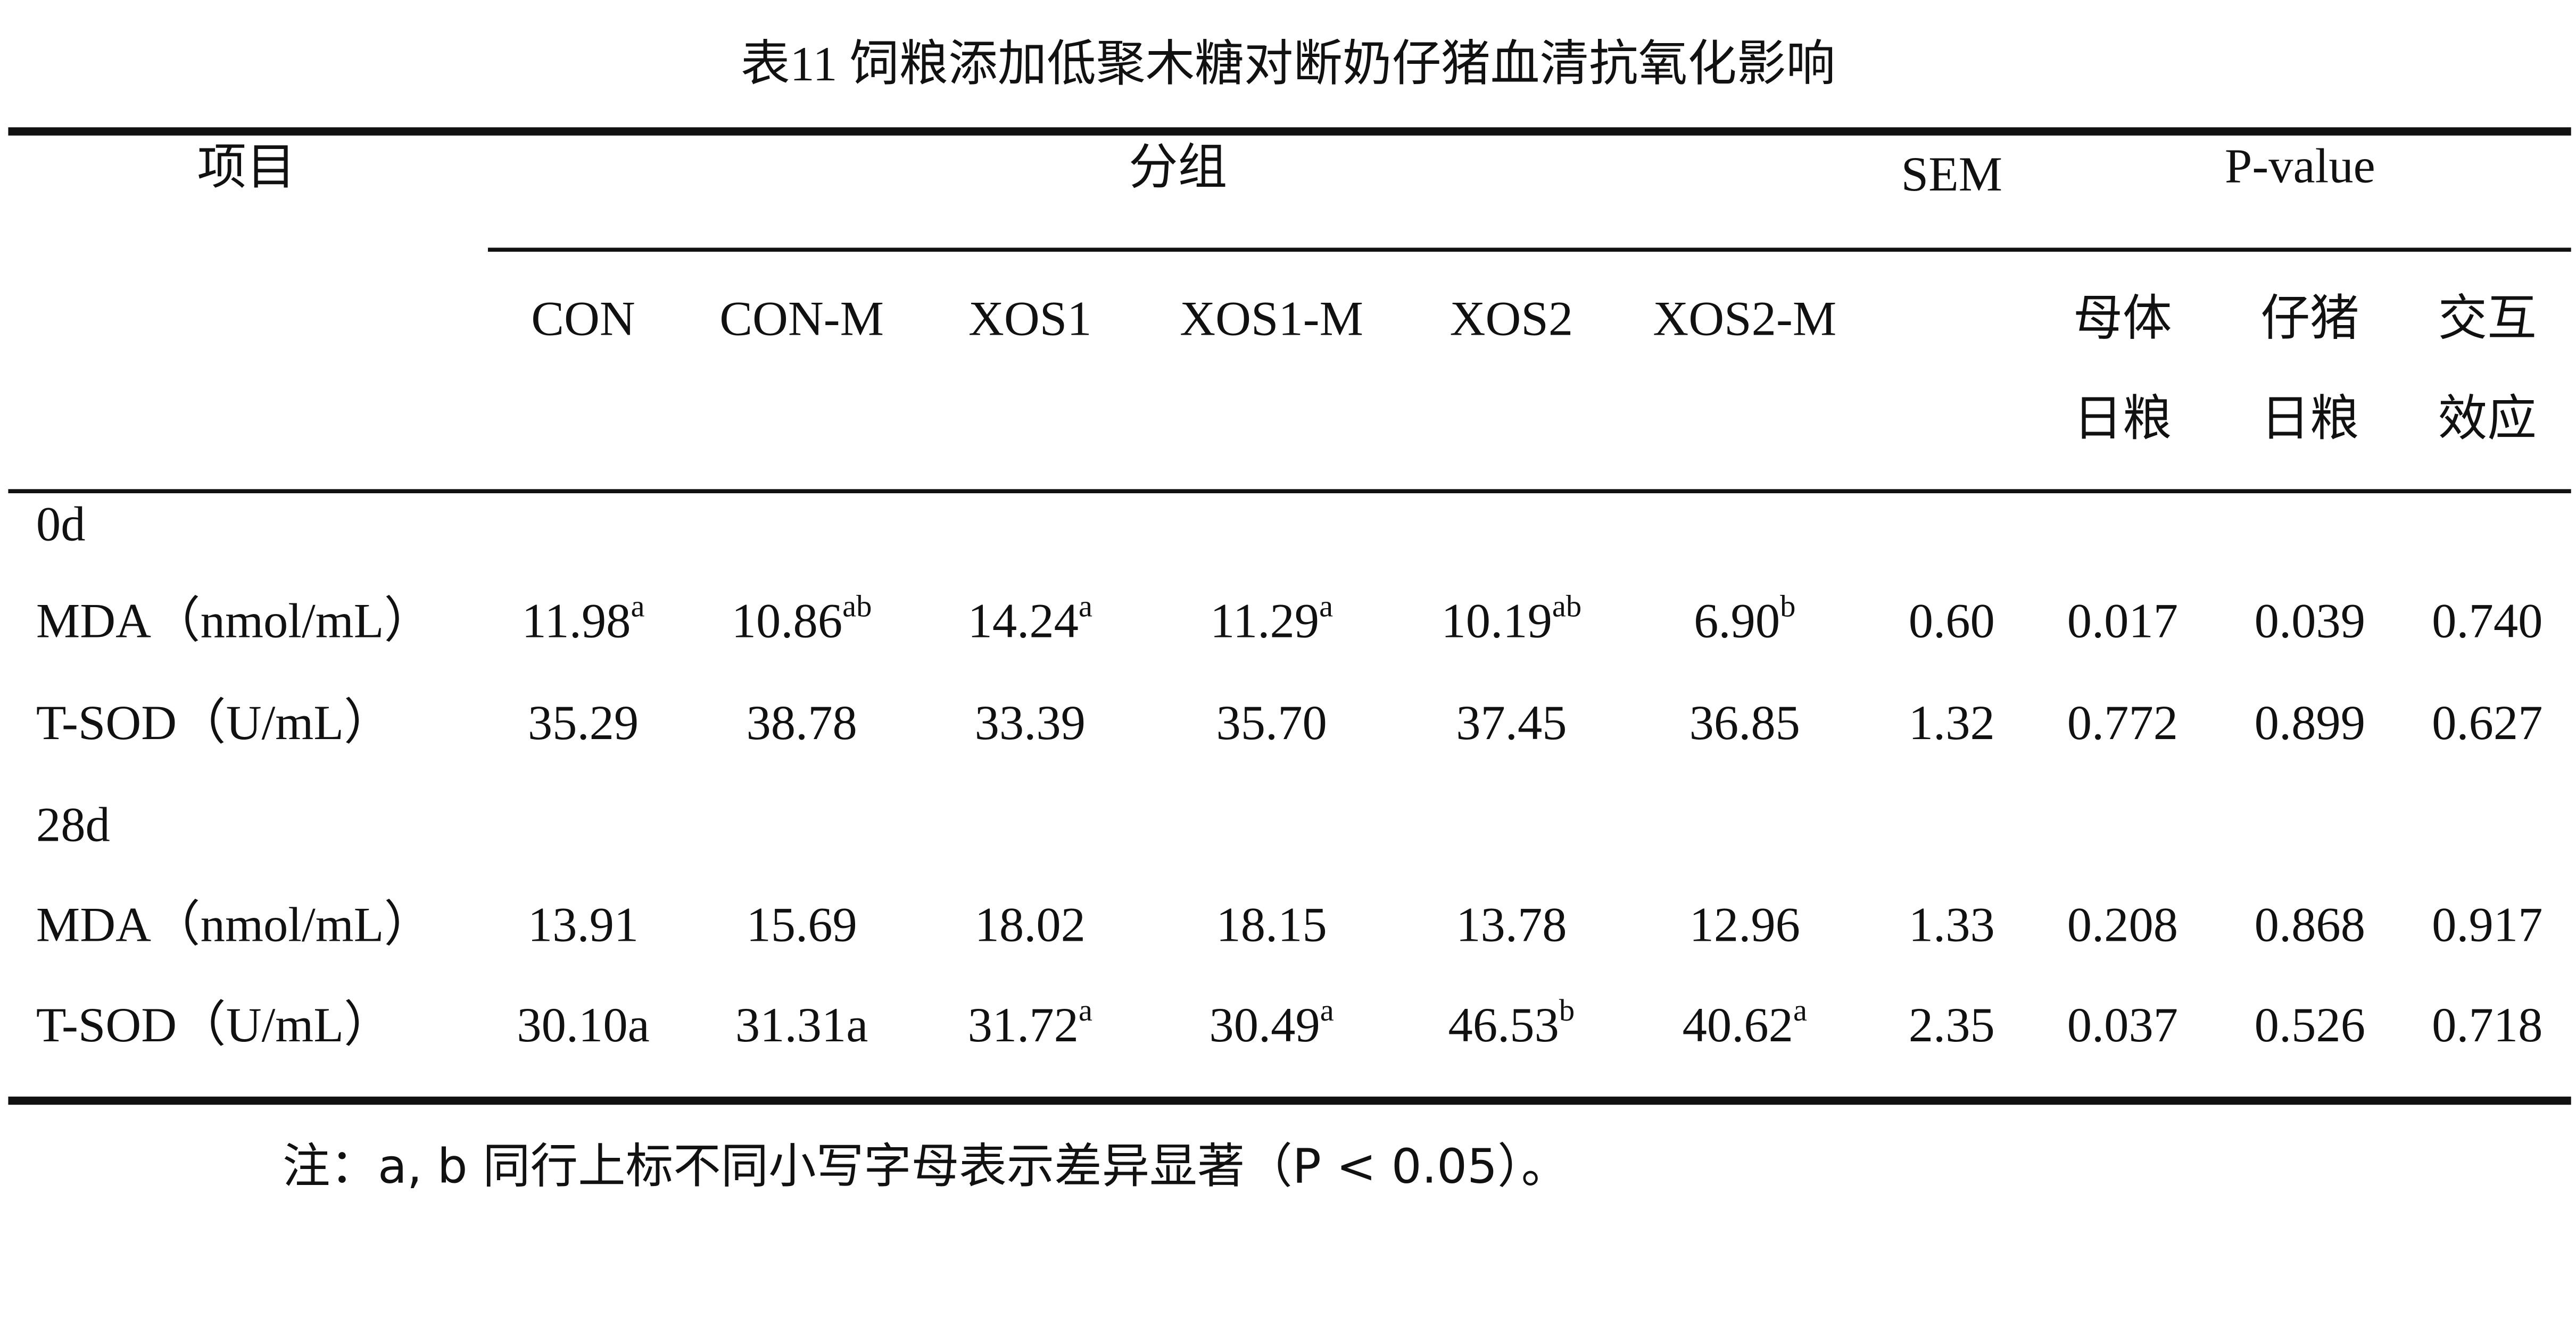 The height and width of the screenshot is (1343, 2576). I want to click on header-sem: SEM, so click(1951, 174).